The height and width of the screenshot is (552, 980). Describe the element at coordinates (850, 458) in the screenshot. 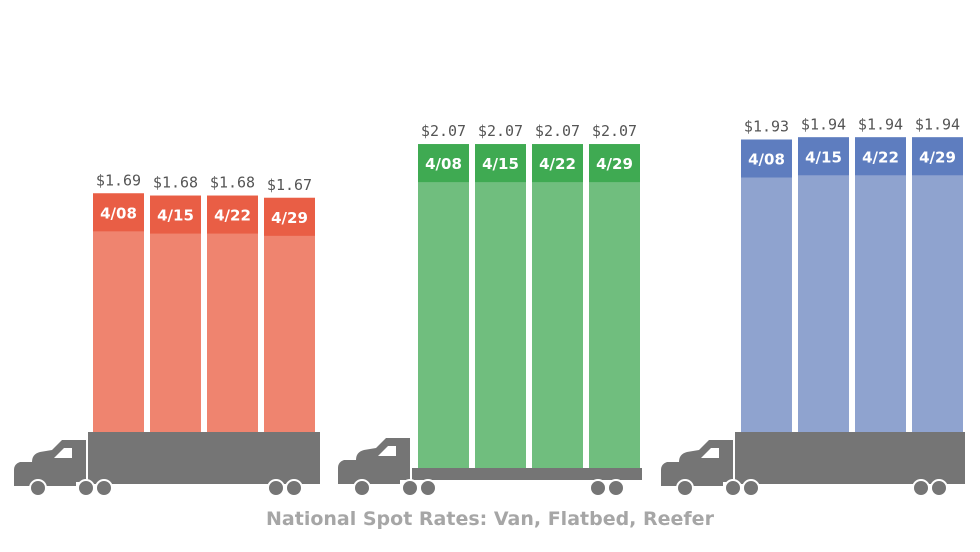

I see `reefer-trailer` at that location.